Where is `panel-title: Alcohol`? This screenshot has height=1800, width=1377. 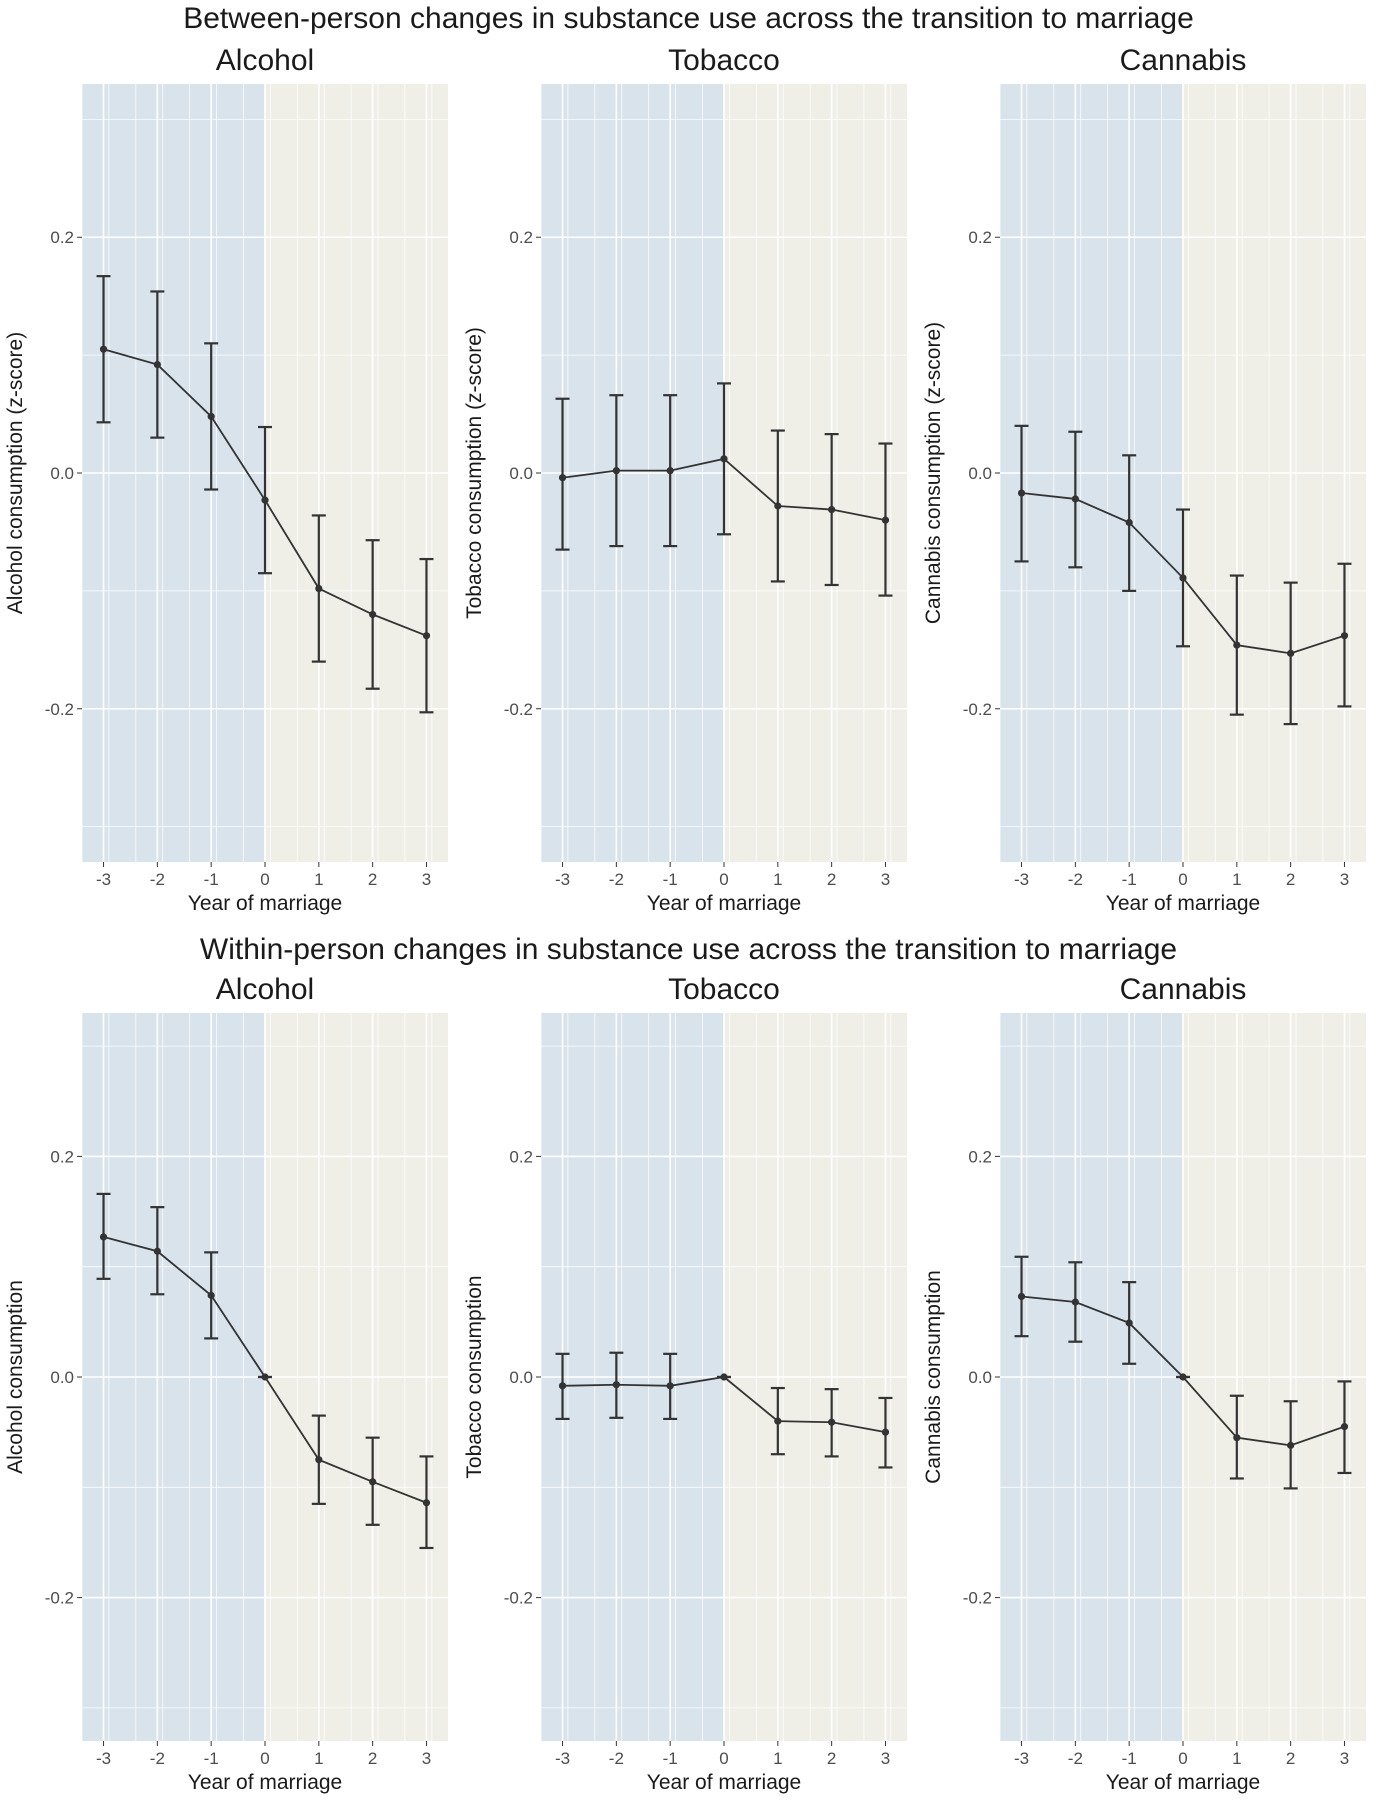 panel-title: Alcohol is located at coordinates (265, 989).